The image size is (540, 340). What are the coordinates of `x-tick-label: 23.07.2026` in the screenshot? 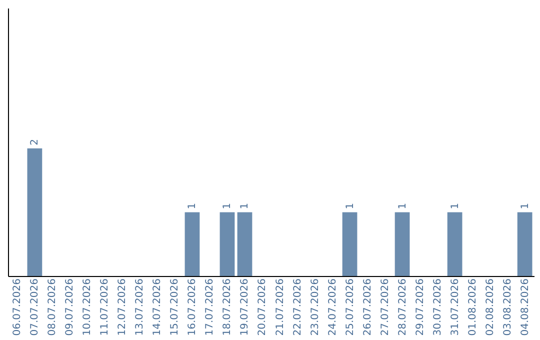 It's located at (315, 307).